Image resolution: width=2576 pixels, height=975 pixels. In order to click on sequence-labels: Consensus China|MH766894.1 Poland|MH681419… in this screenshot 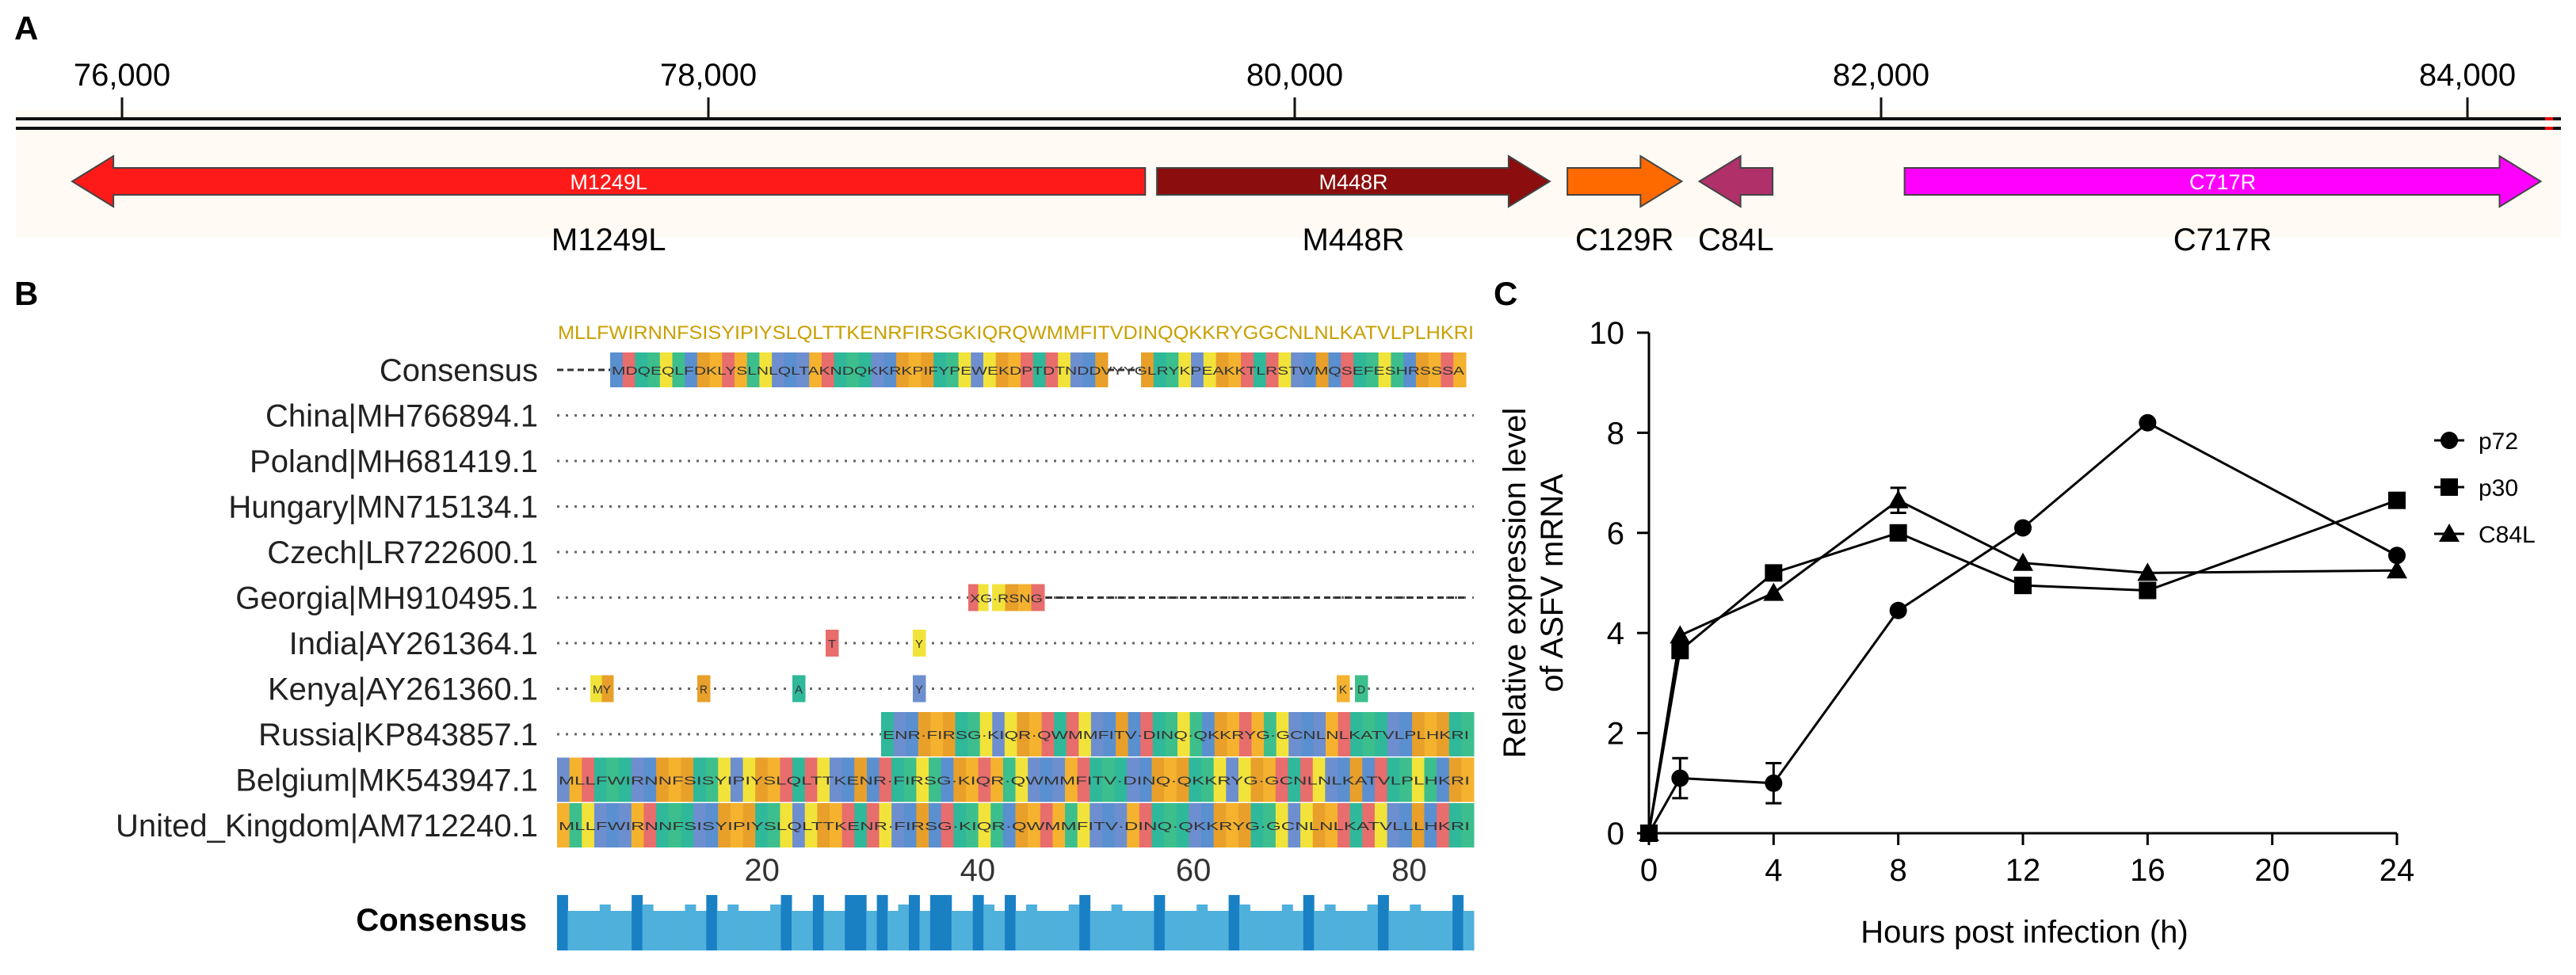, I will do `click(327, 598)`.